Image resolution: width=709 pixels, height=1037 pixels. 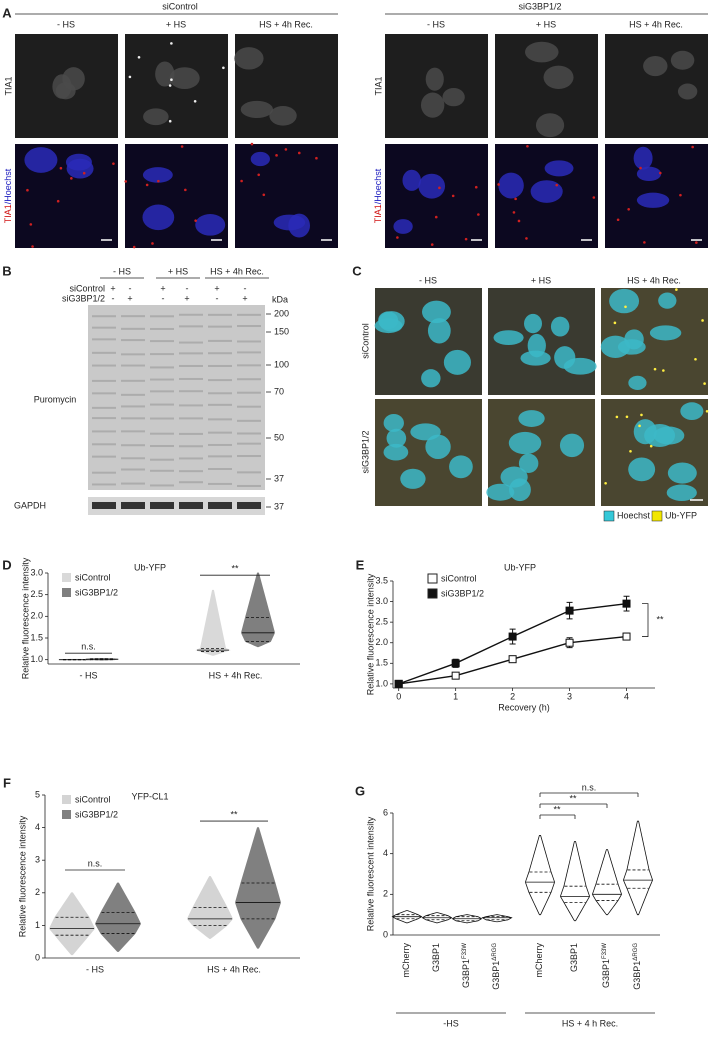 What do you see at coordinates (466, 965) in the screenshot?
I see `x-tick-label: G3BP1F33W` at bounding box center [466, 965].